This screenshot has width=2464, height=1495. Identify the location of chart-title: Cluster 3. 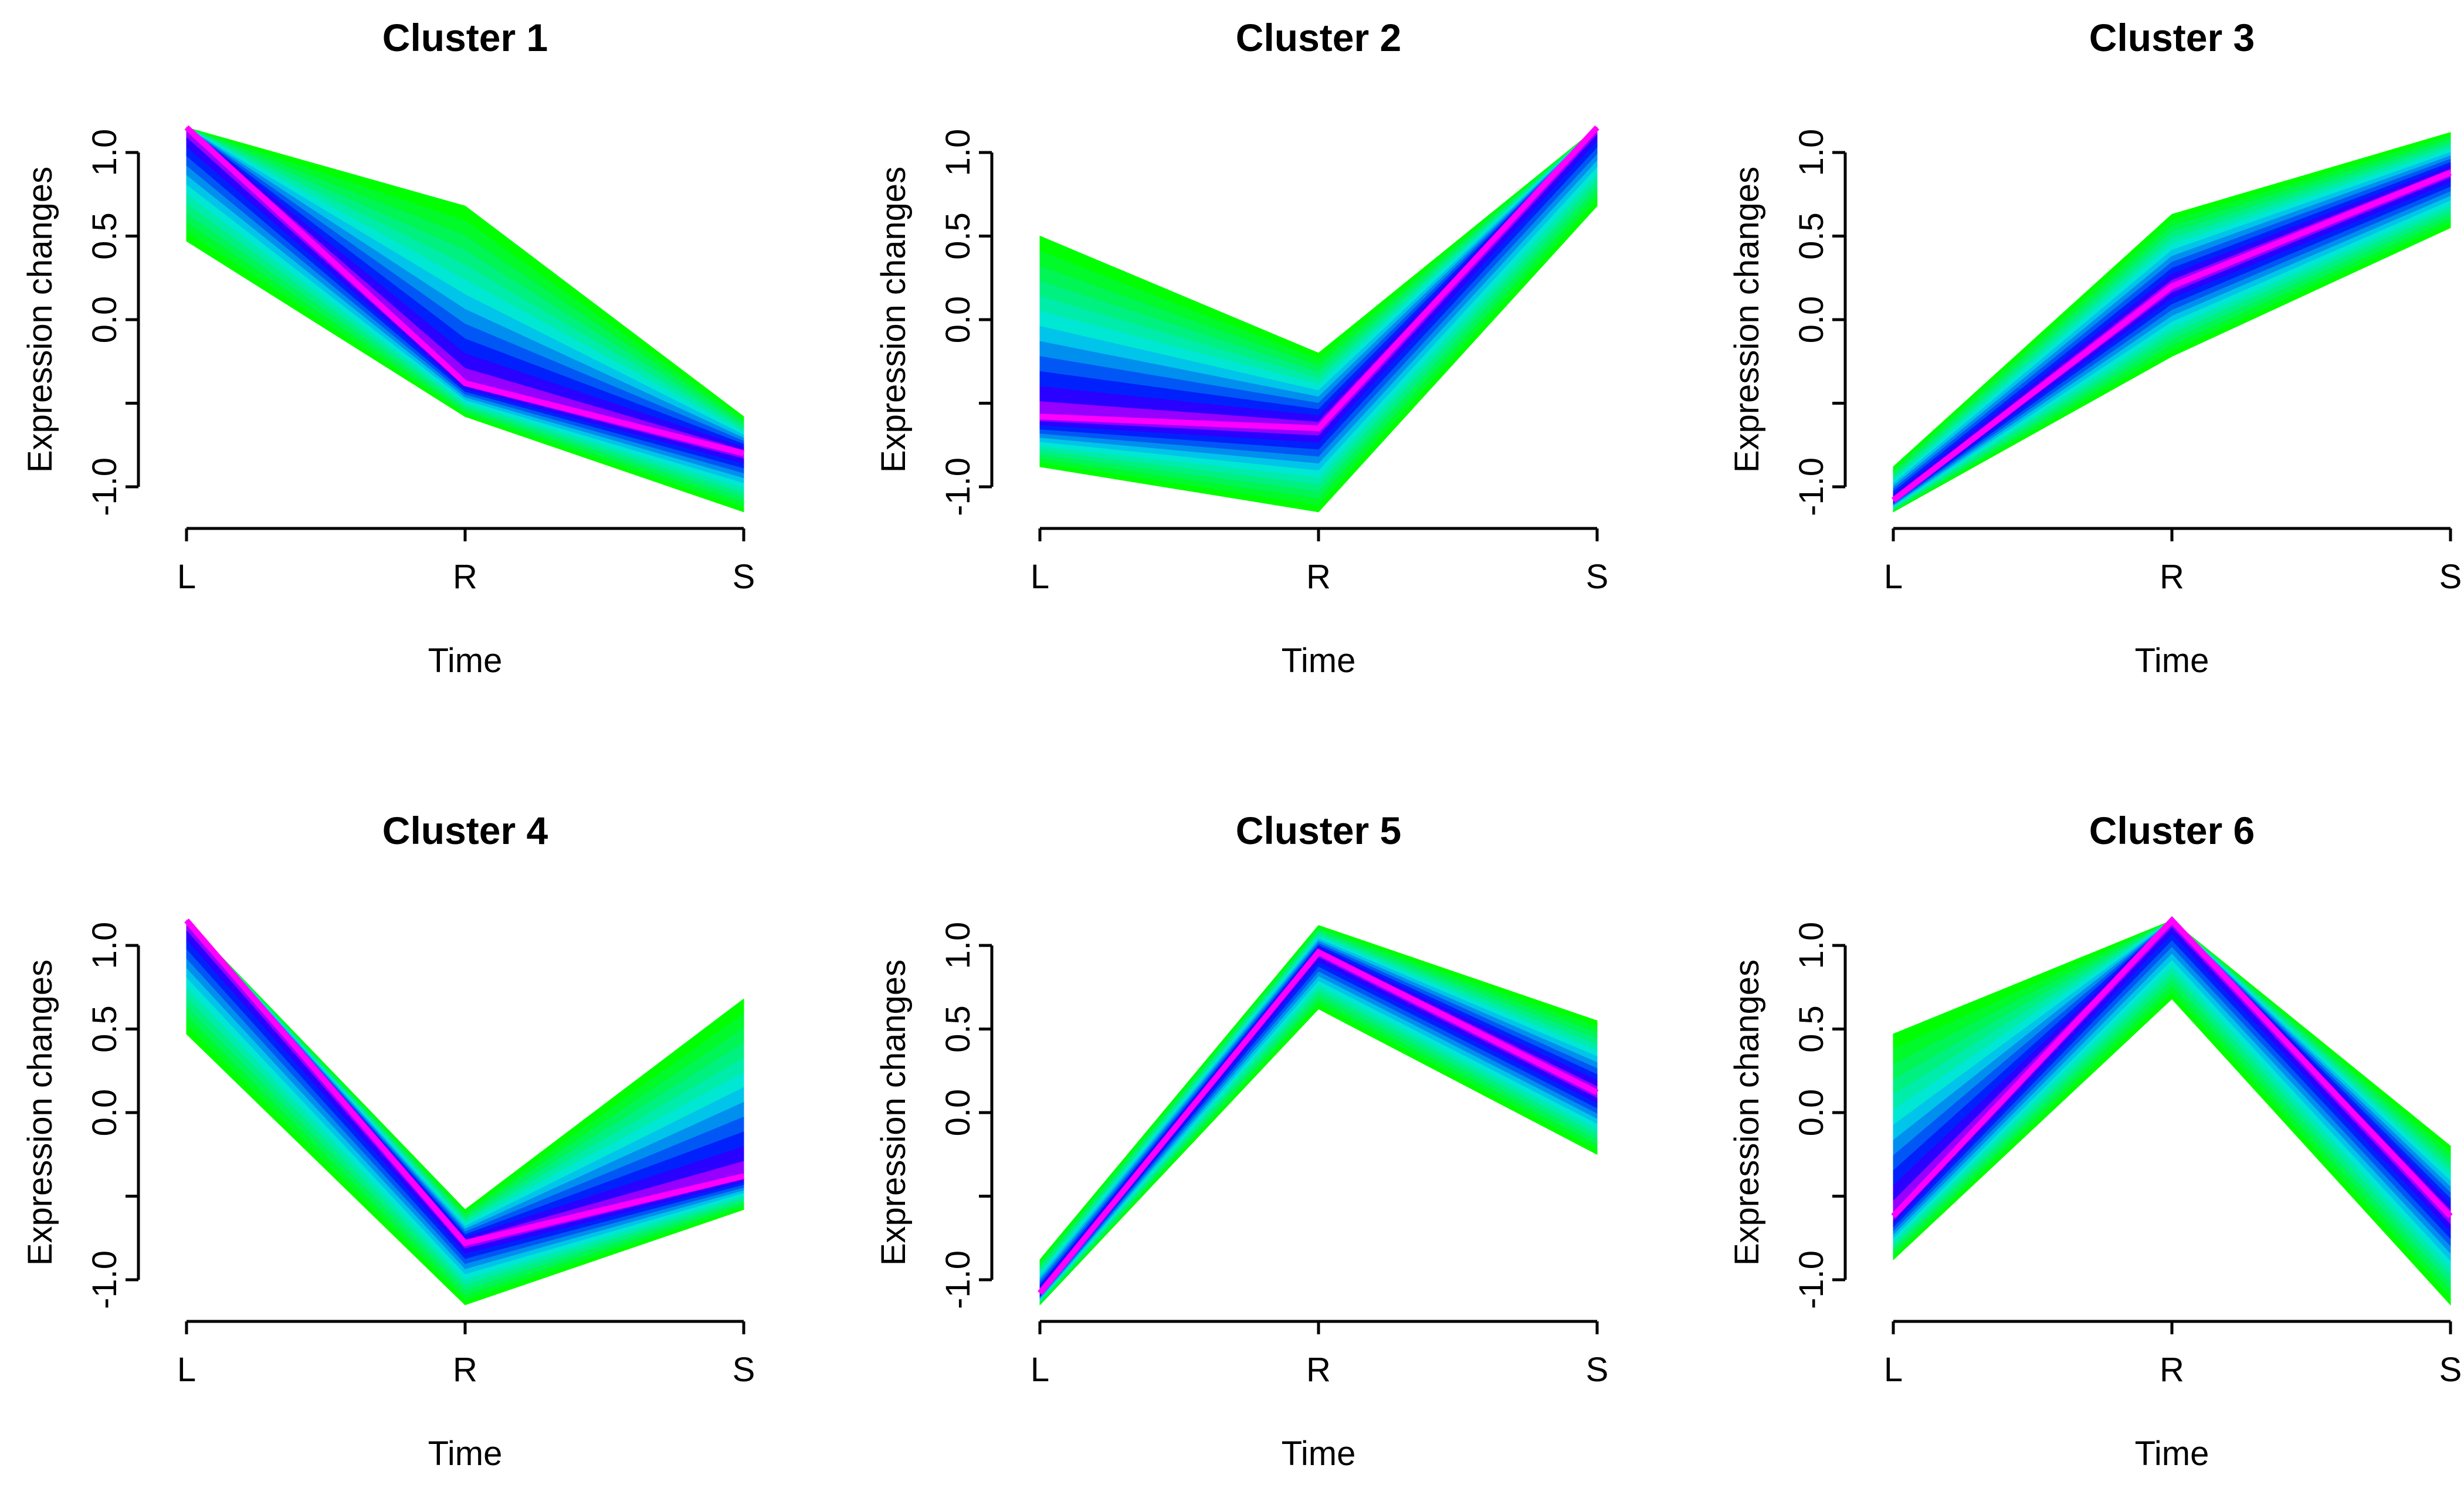
(2172, 38).